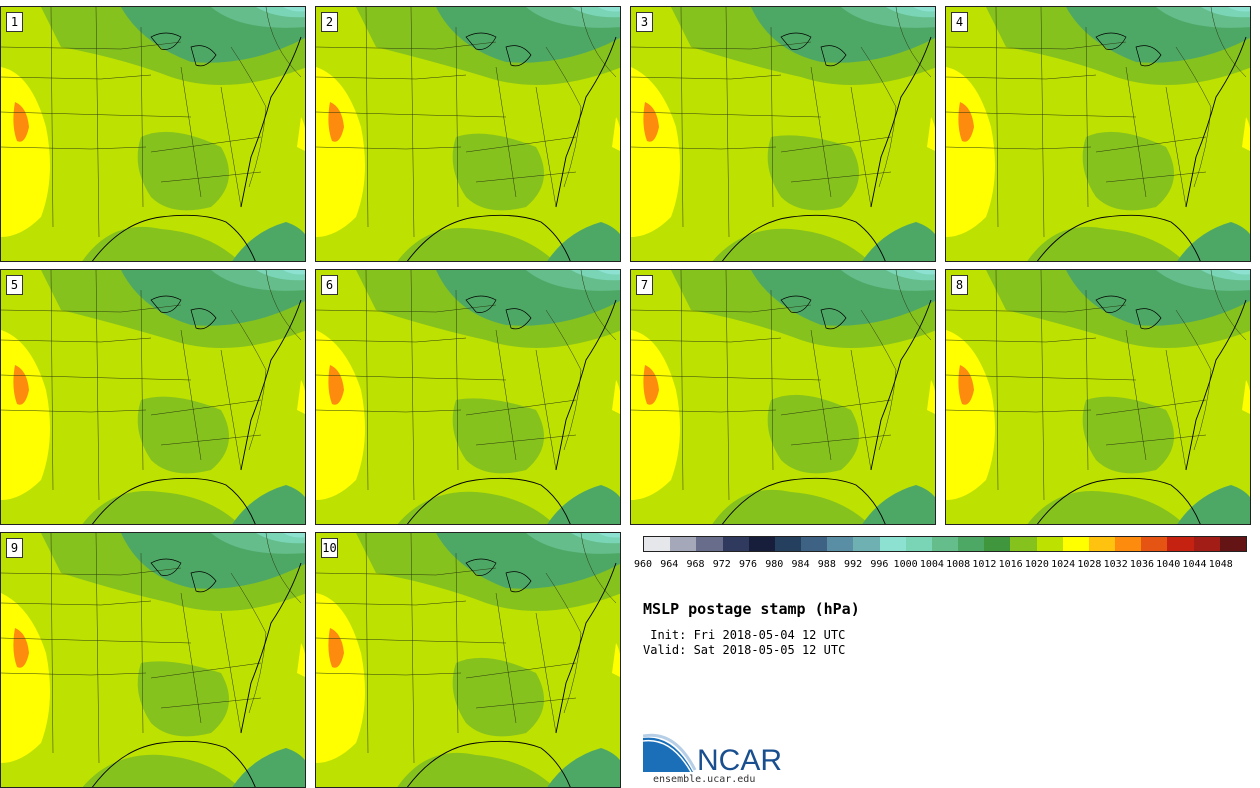 The height and width of the screenshot is (788, 1260). I want to click on colorbar-tick-label: 1012, so click(984, 564).